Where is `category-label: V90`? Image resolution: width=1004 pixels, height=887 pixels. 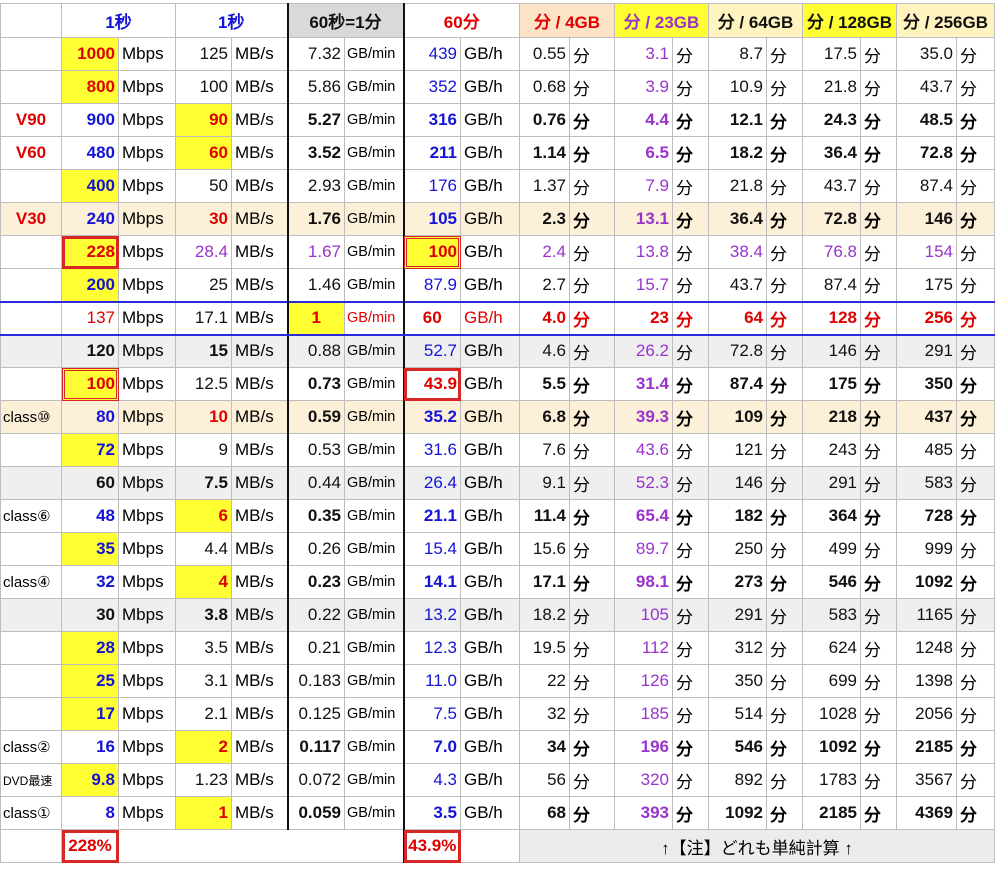 category-label: V90 is located at coordinates (31, 120).